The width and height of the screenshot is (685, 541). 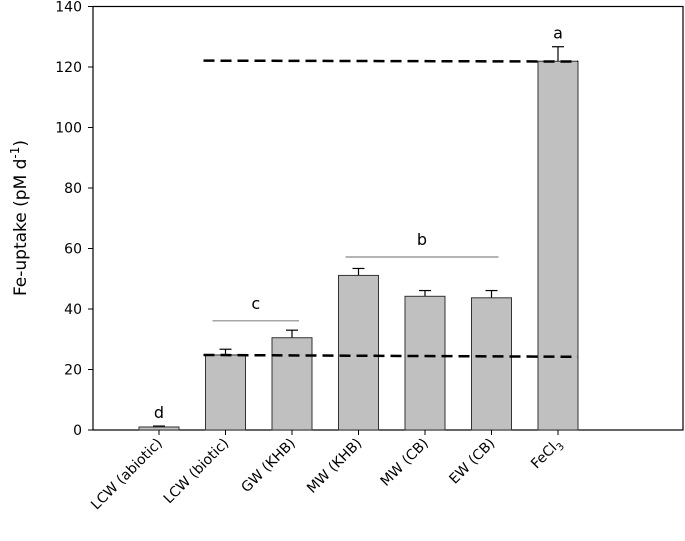 I want to click on x-tick-label: FeCl3, so click(x=547, y=455).